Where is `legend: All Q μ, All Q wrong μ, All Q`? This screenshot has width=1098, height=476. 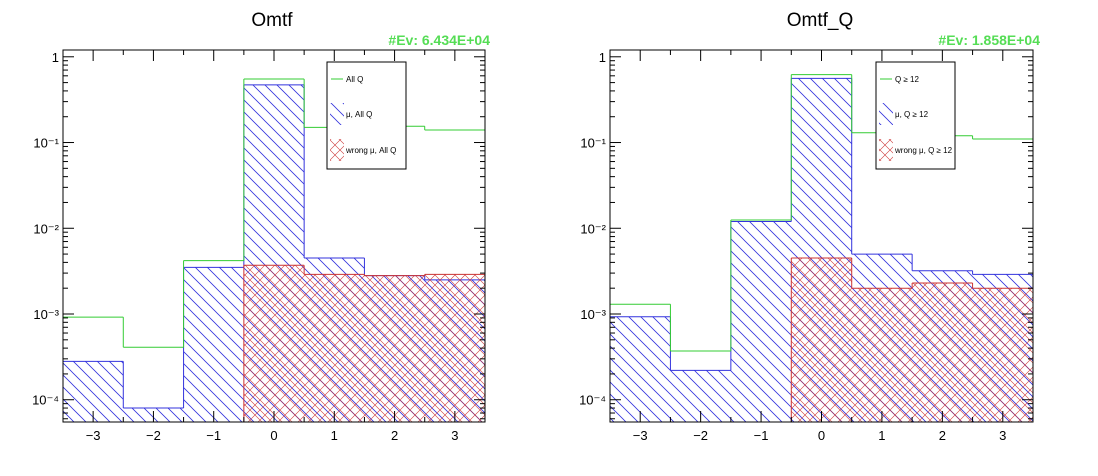
legend: All Q μ, All Q wrong μ, All Q is located at coordinates (366, 115).